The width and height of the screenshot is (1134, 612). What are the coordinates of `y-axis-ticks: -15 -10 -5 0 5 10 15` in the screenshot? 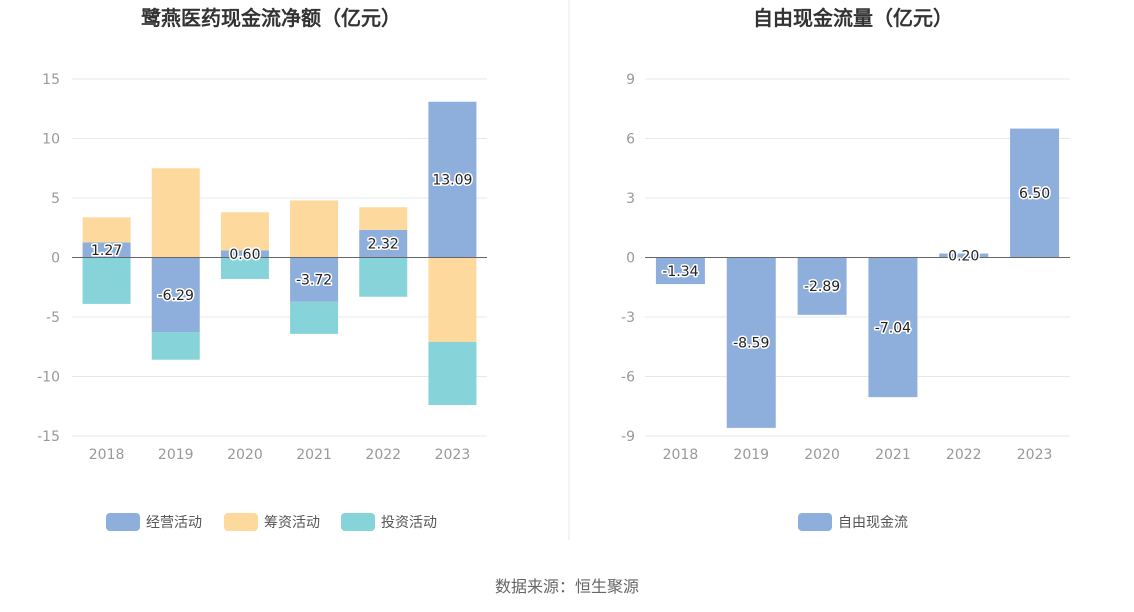 It's located at (48, 258).